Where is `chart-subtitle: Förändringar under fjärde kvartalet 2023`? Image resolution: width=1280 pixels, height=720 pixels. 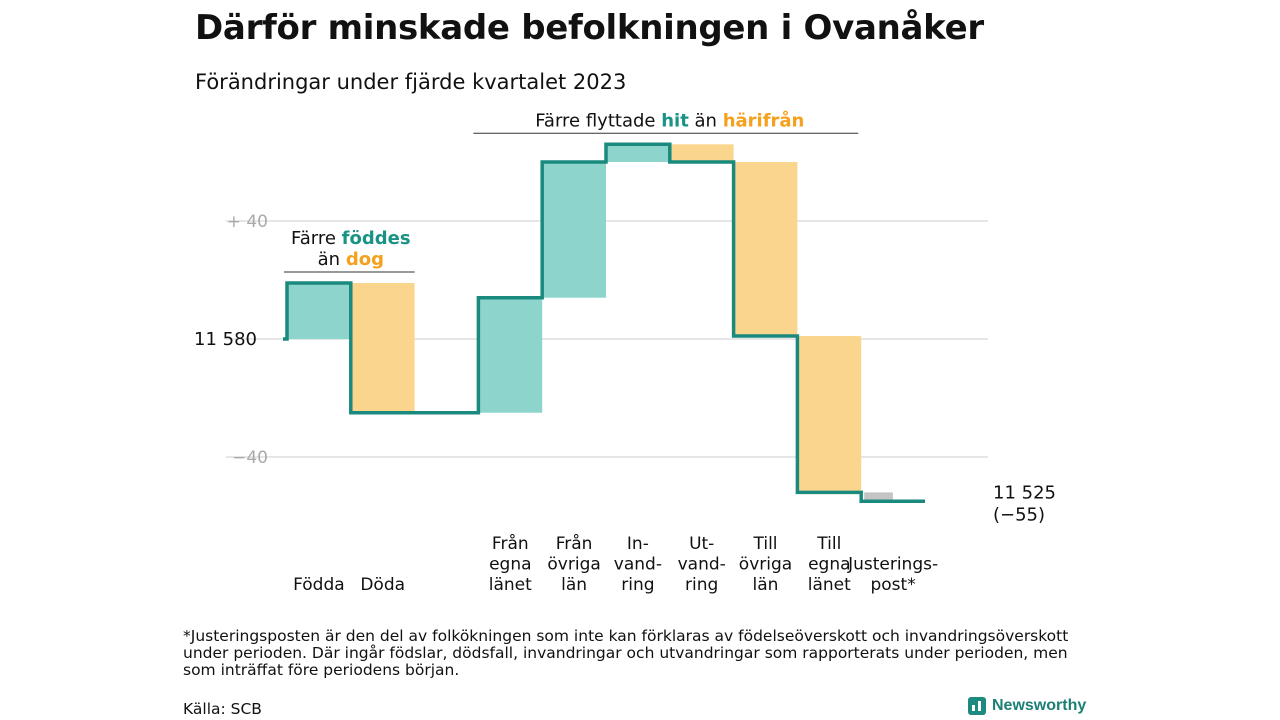 chart-subtitle: Förändringar under fjärde kvartalet 2023 is located at coordinates (411, 82).